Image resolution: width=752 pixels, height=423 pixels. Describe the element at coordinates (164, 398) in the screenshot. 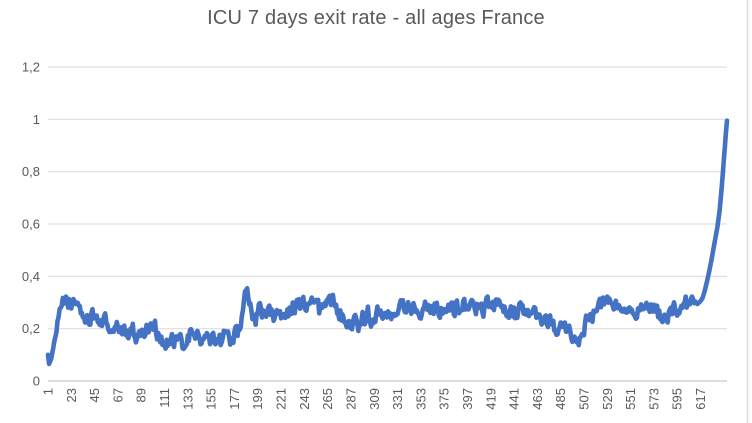

I see `x-tick-label: 111` at that location.